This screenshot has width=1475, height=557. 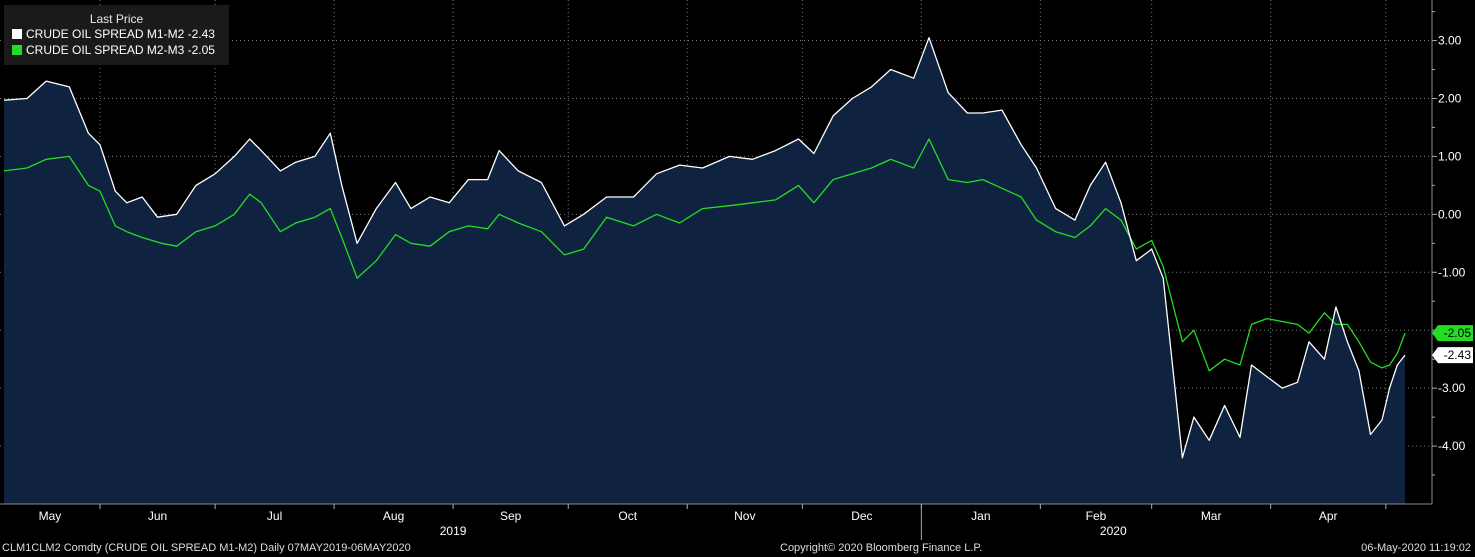 What do you see at coordinates (105, 50) in the screenshot?
I see `legend-label-m2-m3: CRUDE OIL SPREAD M2-M3` at bounding box center [105, 50].